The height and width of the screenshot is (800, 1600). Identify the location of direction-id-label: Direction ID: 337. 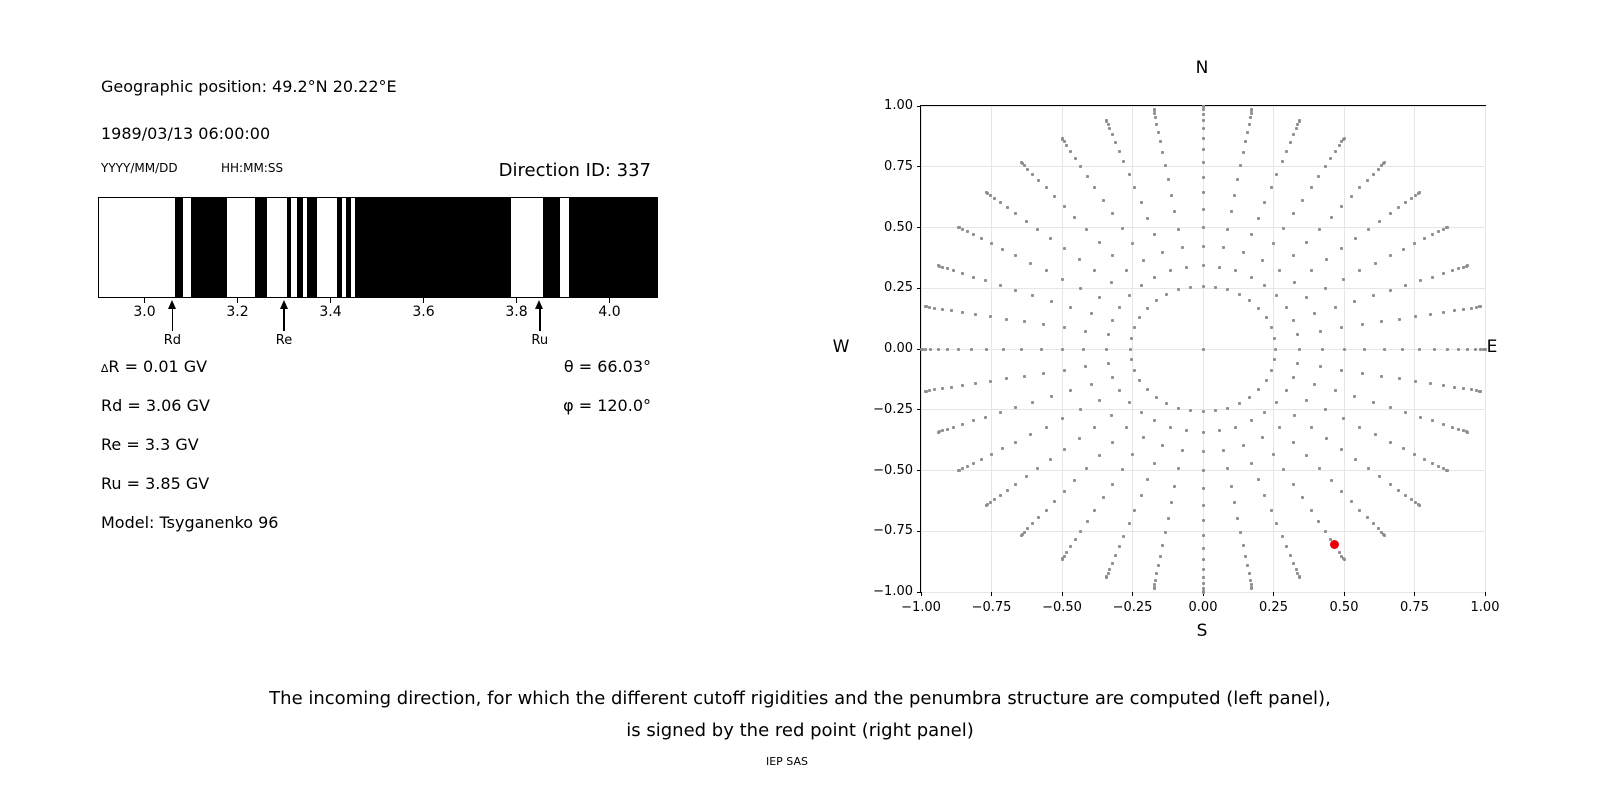
(574, 170).